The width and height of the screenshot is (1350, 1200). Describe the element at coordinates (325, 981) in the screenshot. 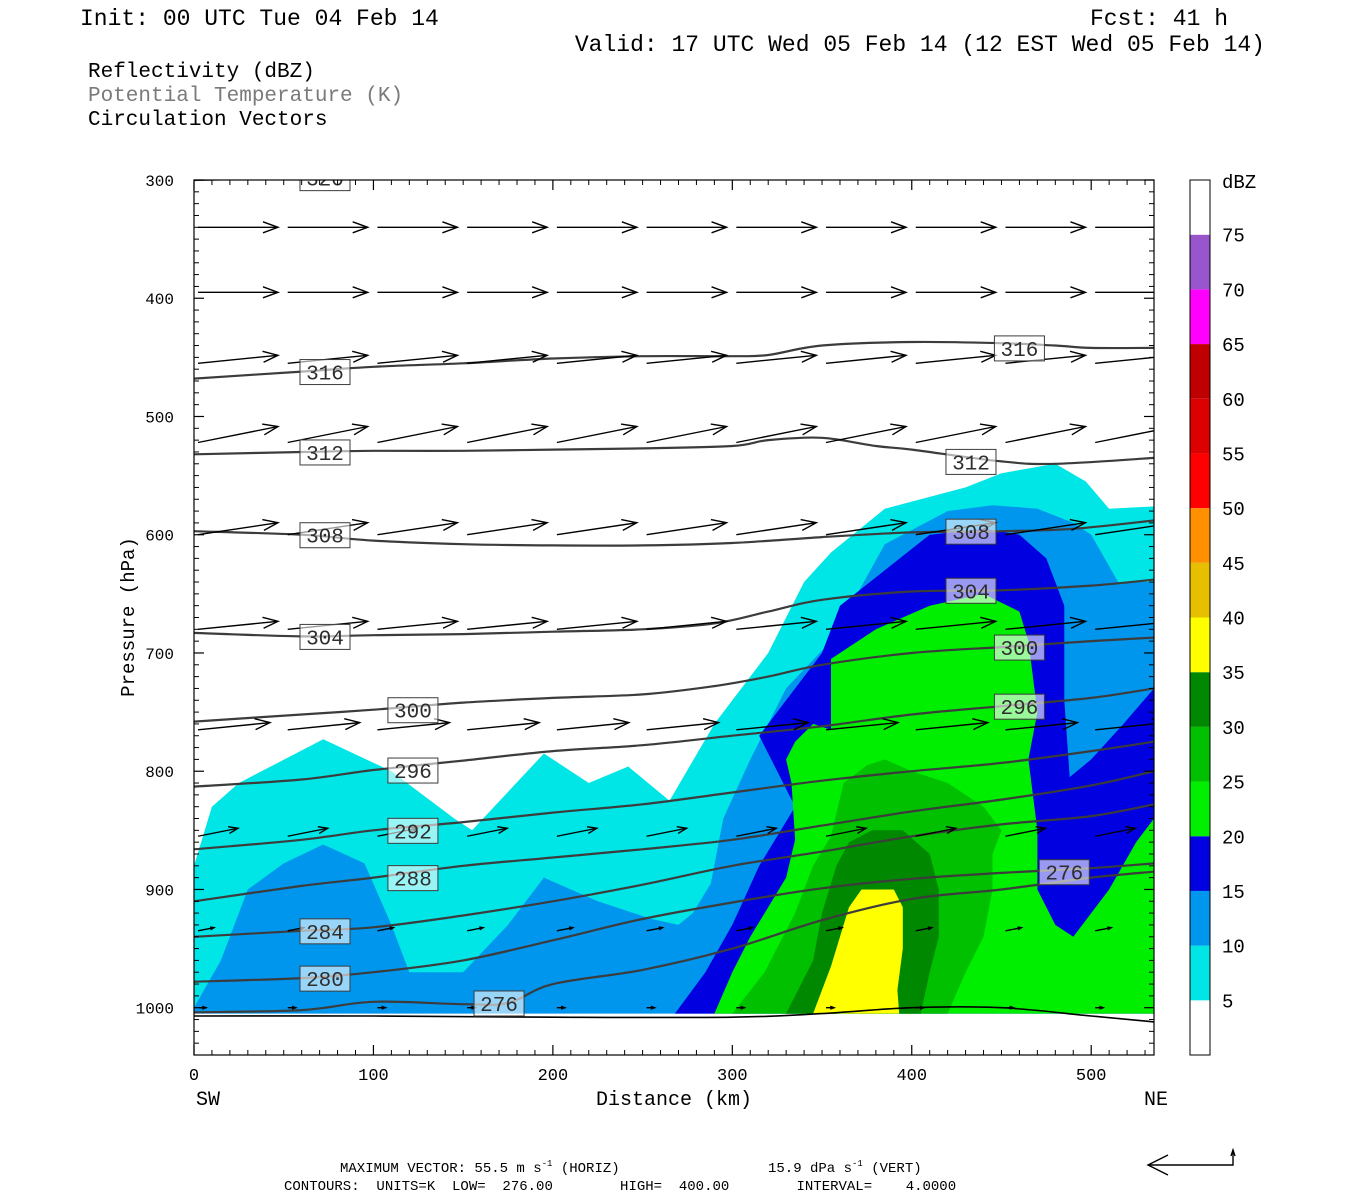

I see `theta-label-280: 280` at that location.